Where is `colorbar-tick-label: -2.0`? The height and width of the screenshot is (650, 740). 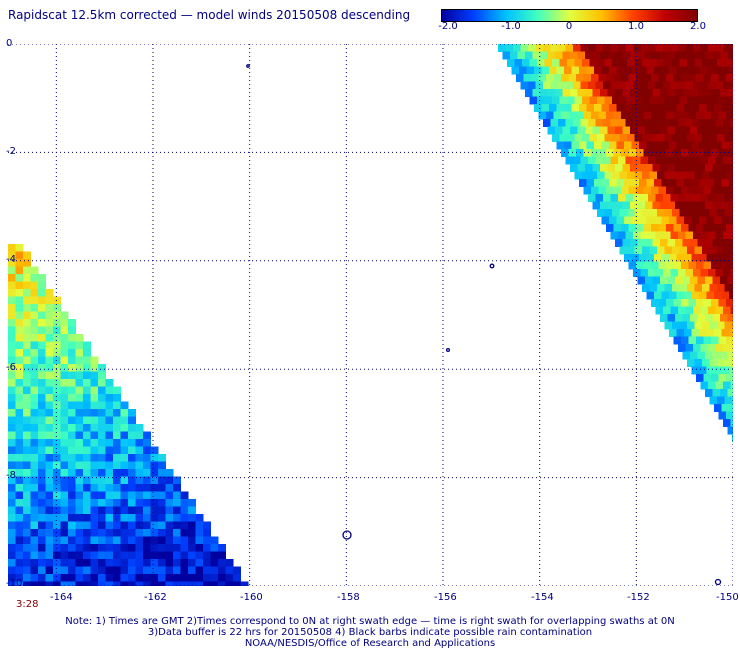 colorbar-tick-label: -2.0 is located at coordinates (448, 26).